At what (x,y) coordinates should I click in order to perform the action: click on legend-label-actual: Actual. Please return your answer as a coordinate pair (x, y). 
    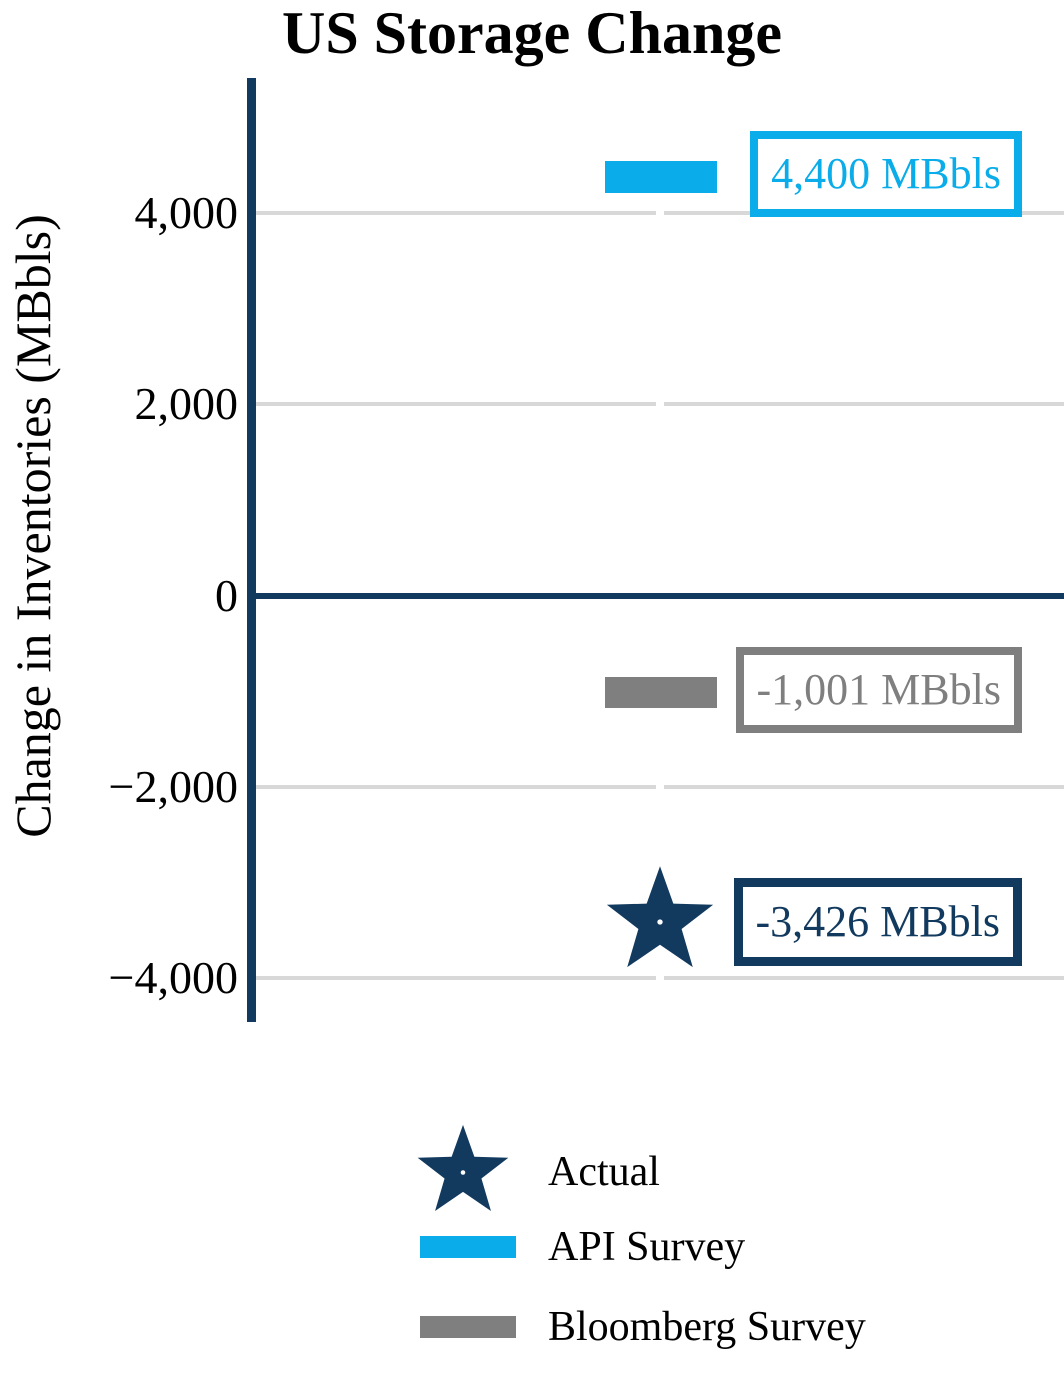
    Looking at the image, I should click on (604, 1172).